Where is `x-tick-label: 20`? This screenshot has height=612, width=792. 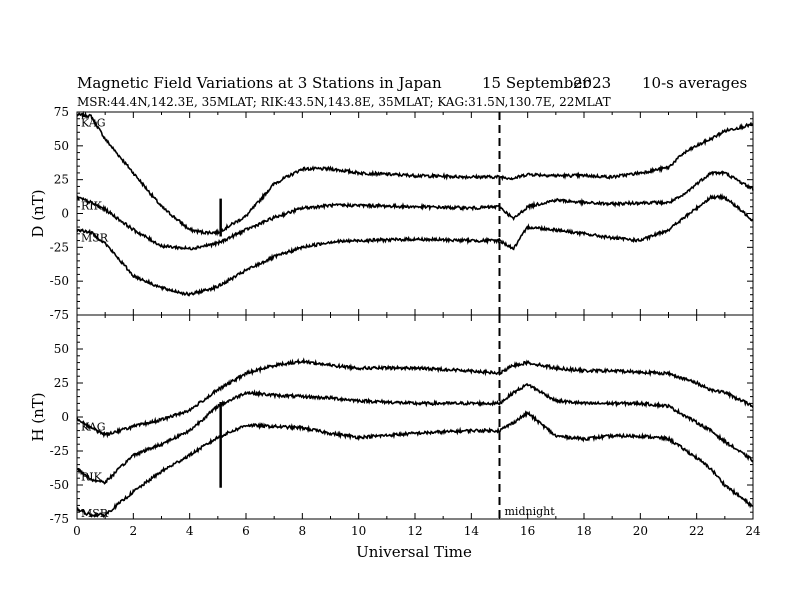
x-tick-label: 20 is located at coordinates (640, 531).